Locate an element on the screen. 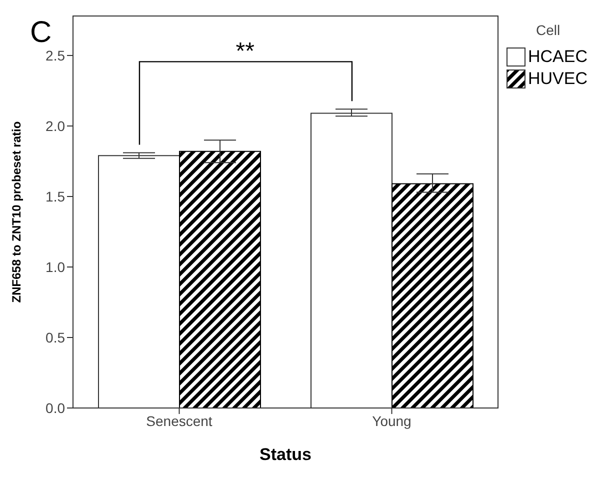 The height and width of the screenshot is (495, 591). x-axis-title: Status is located at coordinates (286, 454).